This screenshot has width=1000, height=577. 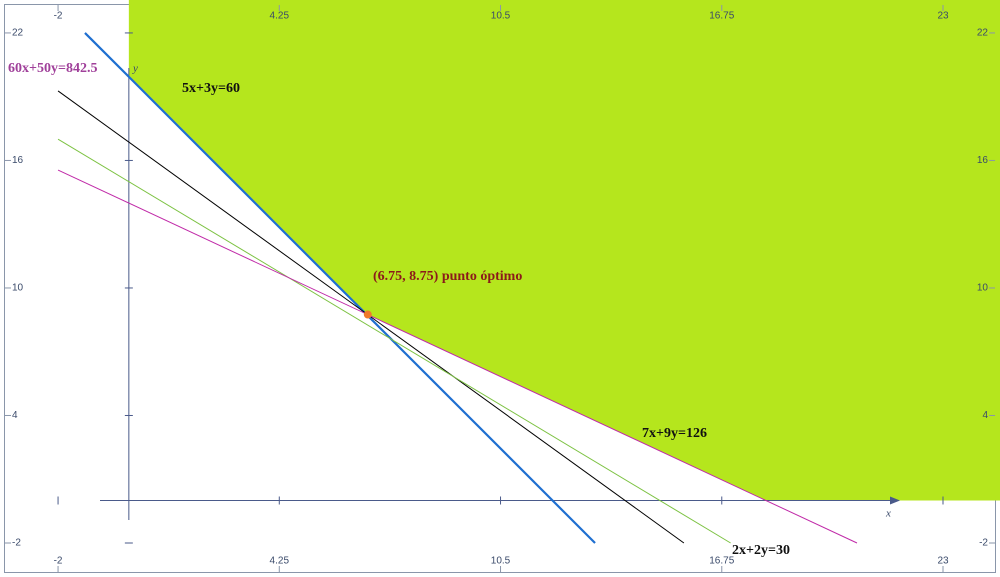 I want to click on equation-label: 2x+2y=30, so click(x=761, y=550).